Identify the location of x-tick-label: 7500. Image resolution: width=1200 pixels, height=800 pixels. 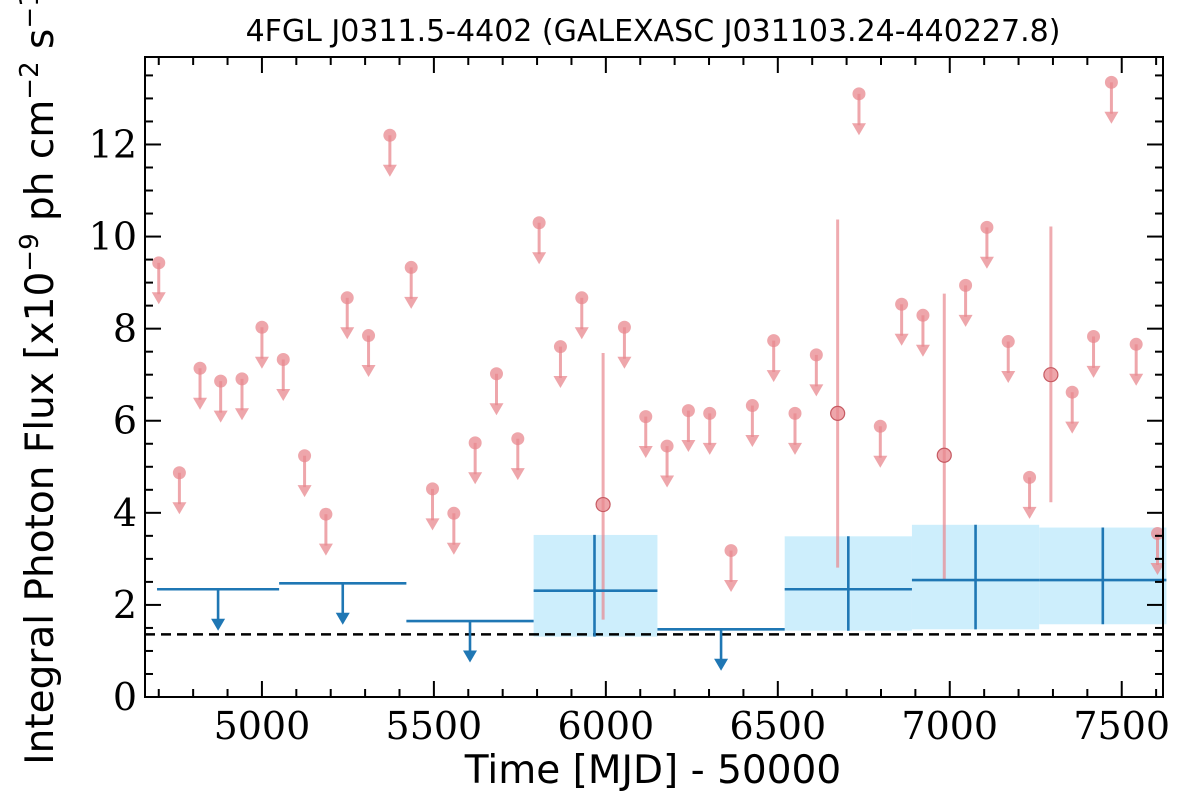
(1121, 726).